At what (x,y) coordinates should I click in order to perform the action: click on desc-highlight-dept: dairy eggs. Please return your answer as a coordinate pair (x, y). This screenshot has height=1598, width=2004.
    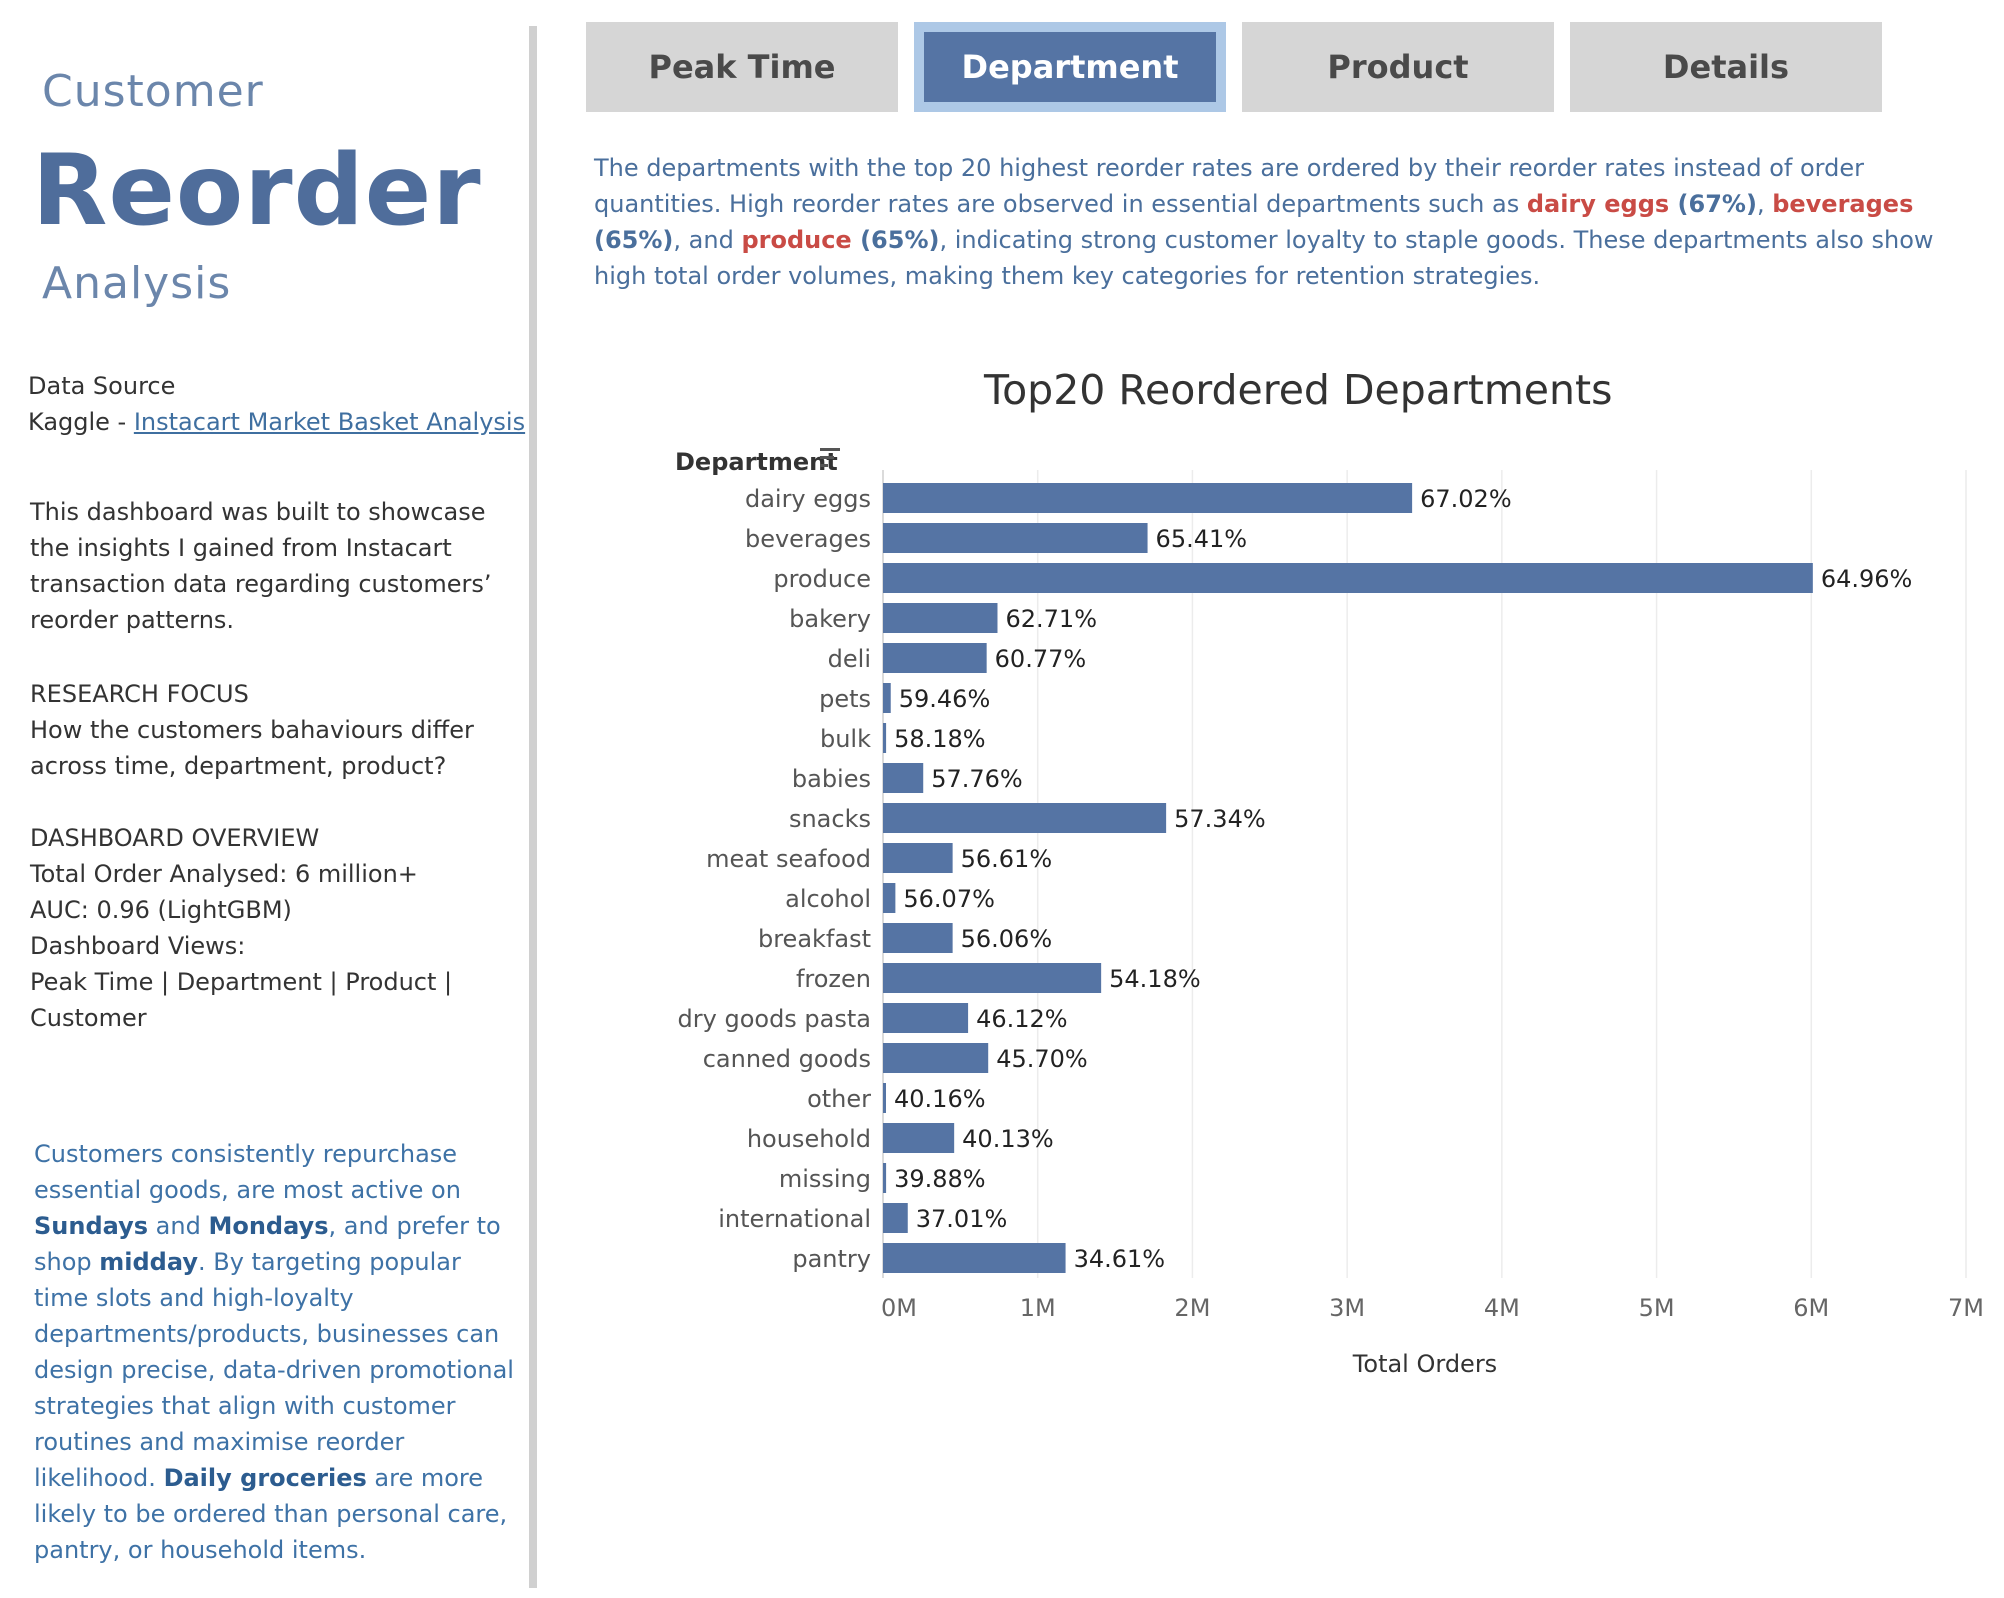
    Looking at the image, I should click on (1598, 204).